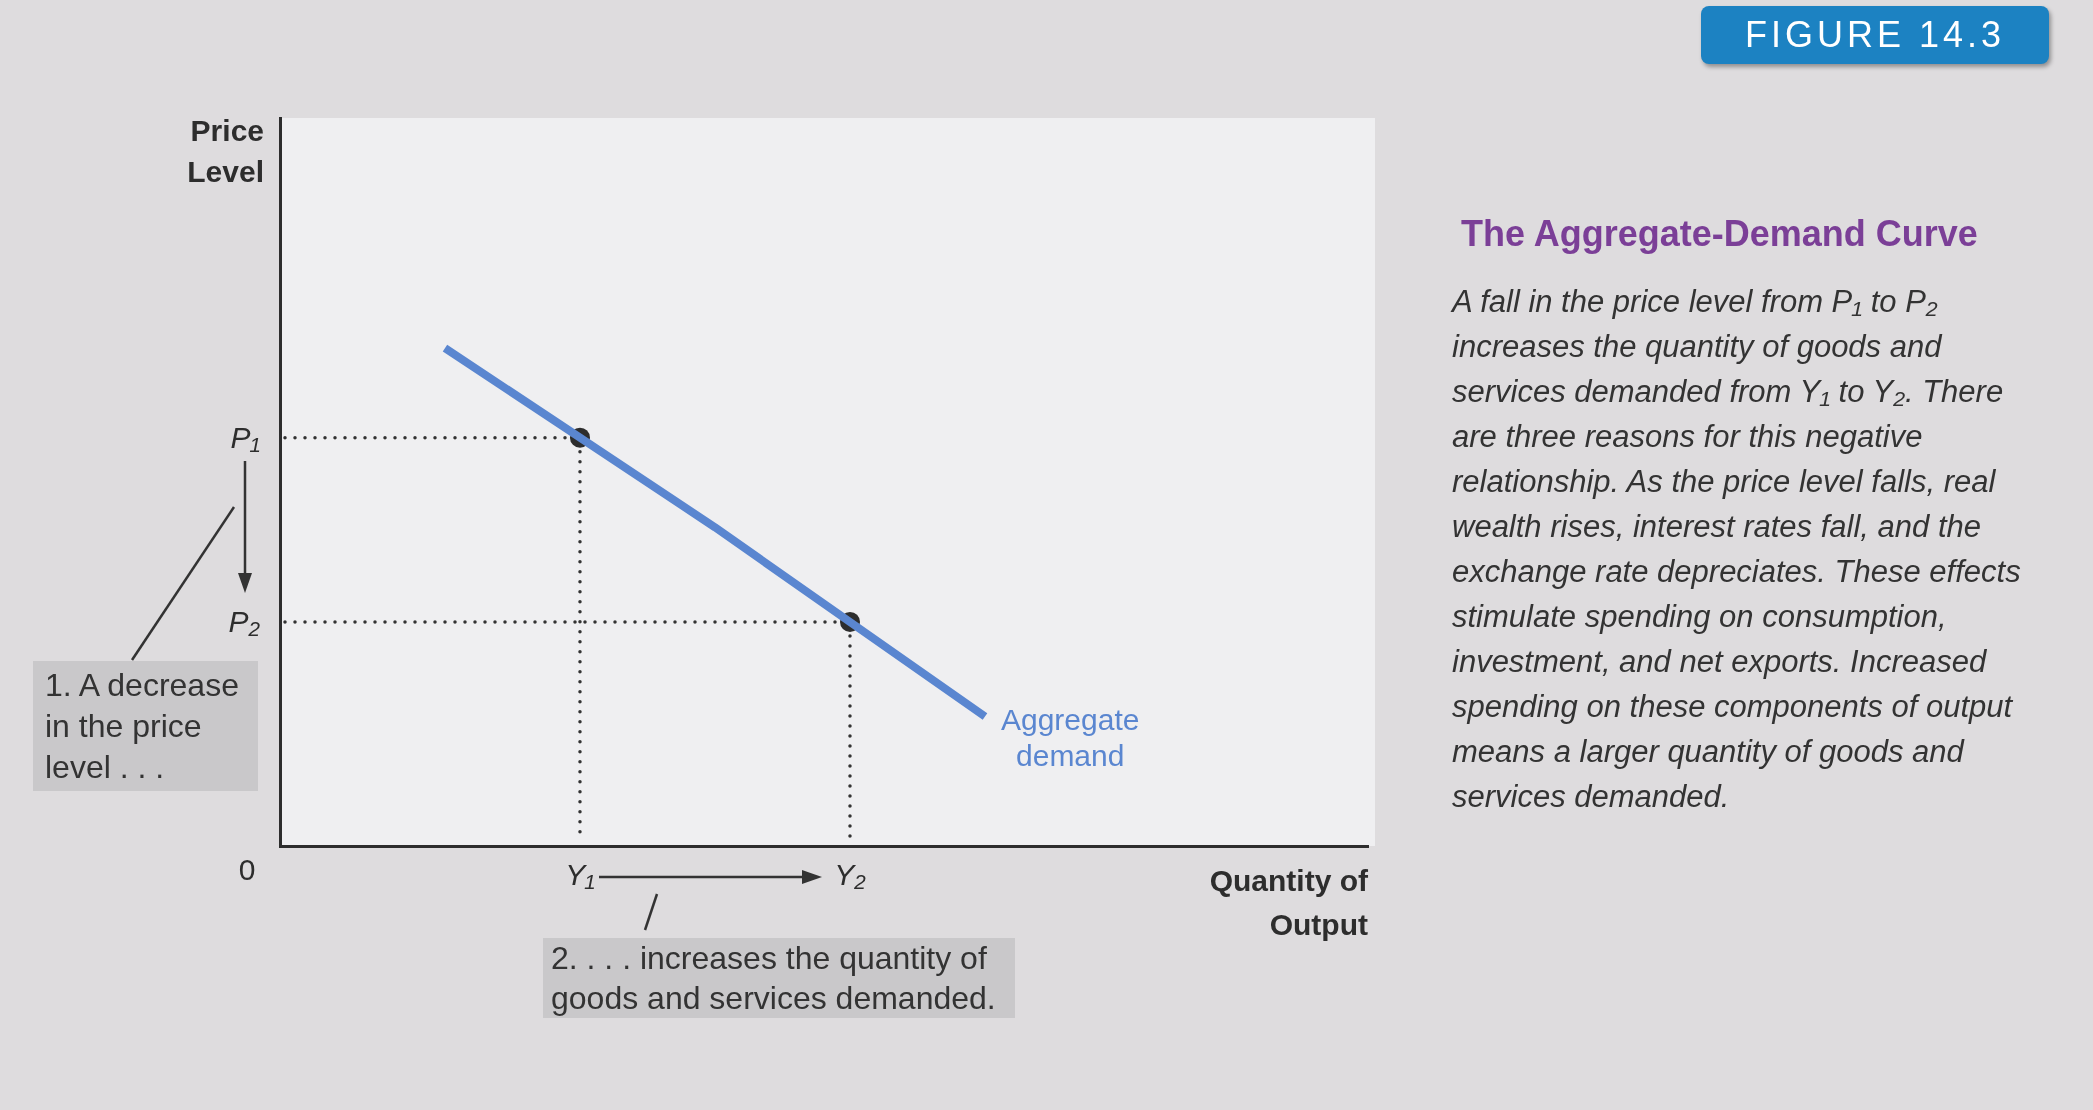  What do you see at coordinates (245, 438) in the screenshot?
I see `ref-line-label: P₁` at bounding box center [245, 438].